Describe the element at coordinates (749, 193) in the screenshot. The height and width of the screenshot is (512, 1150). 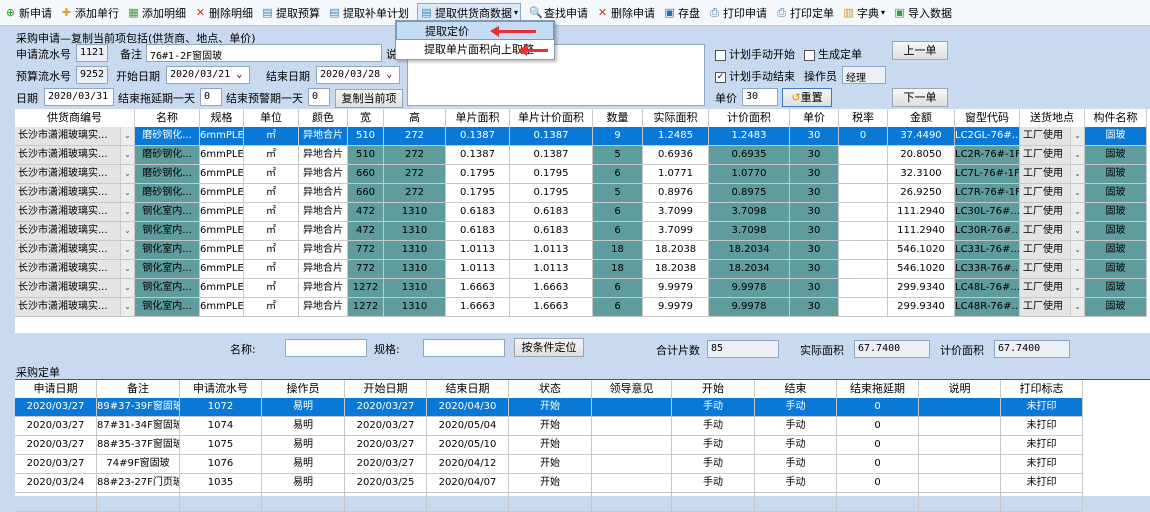
I see `table-cell: 0.8975` at that location.